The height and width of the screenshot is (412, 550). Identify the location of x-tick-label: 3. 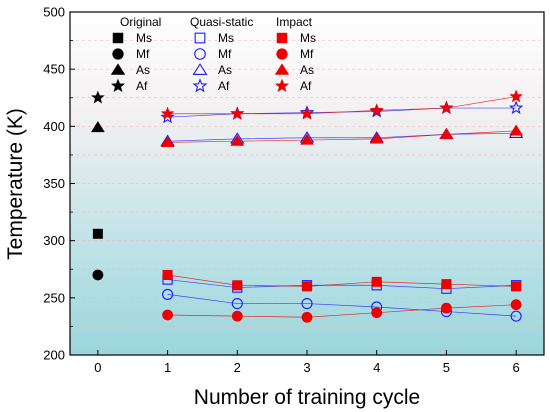
(306, 367).